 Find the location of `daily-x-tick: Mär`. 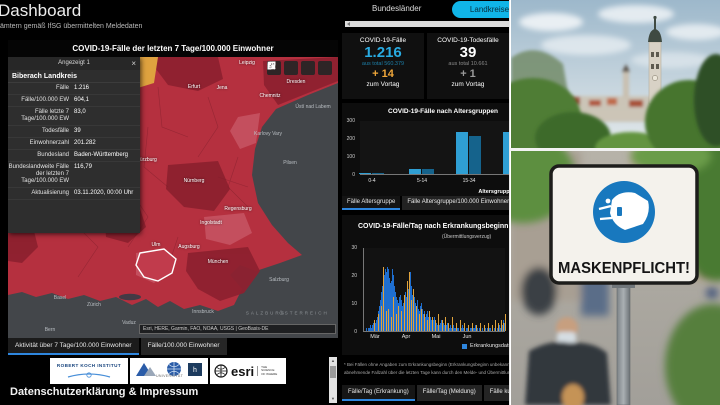

daily-x-tick: Mär is located at coordinates (375, 337).